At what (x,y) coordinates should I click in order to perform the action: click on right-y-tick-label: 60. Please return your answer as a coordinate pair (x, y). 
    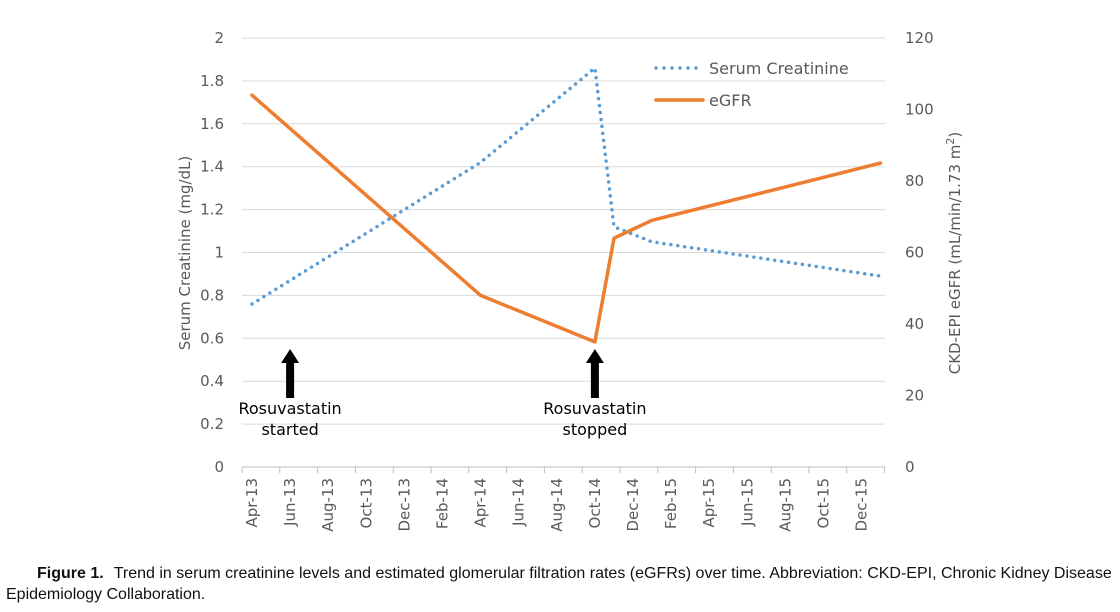
    Looking at the image, I should click on (914, 253).